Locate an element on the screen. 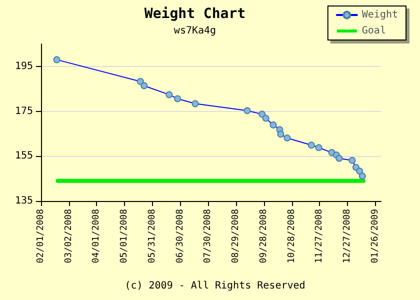 The width and height of the screenshot is (420, 300). x-tick-label: 05/01/2008 is located at coordinates (125, 236).